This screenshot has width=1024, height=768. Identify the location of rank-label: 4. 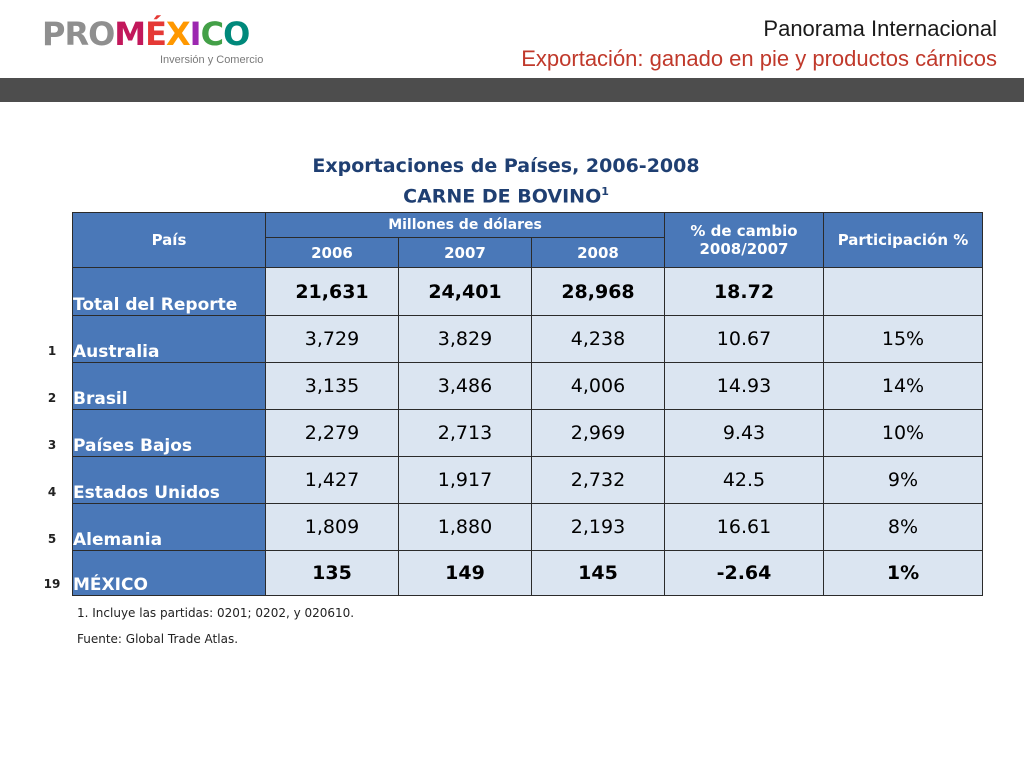
(52, 492).